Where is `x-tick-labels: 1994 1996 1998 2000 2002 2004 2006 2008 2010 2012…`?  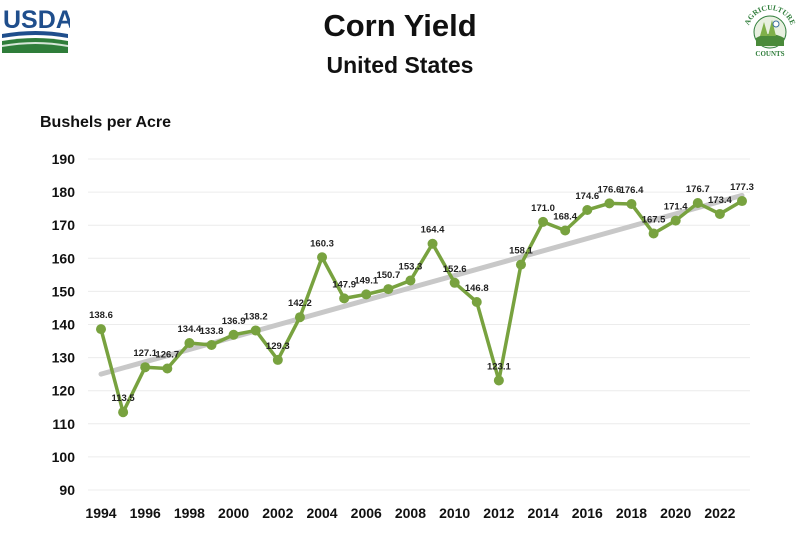
x-tick-labels: 1994 1996 1998 2000 2002 2004 2006 2008 2010 2012… is located at coordinates (410, 513).